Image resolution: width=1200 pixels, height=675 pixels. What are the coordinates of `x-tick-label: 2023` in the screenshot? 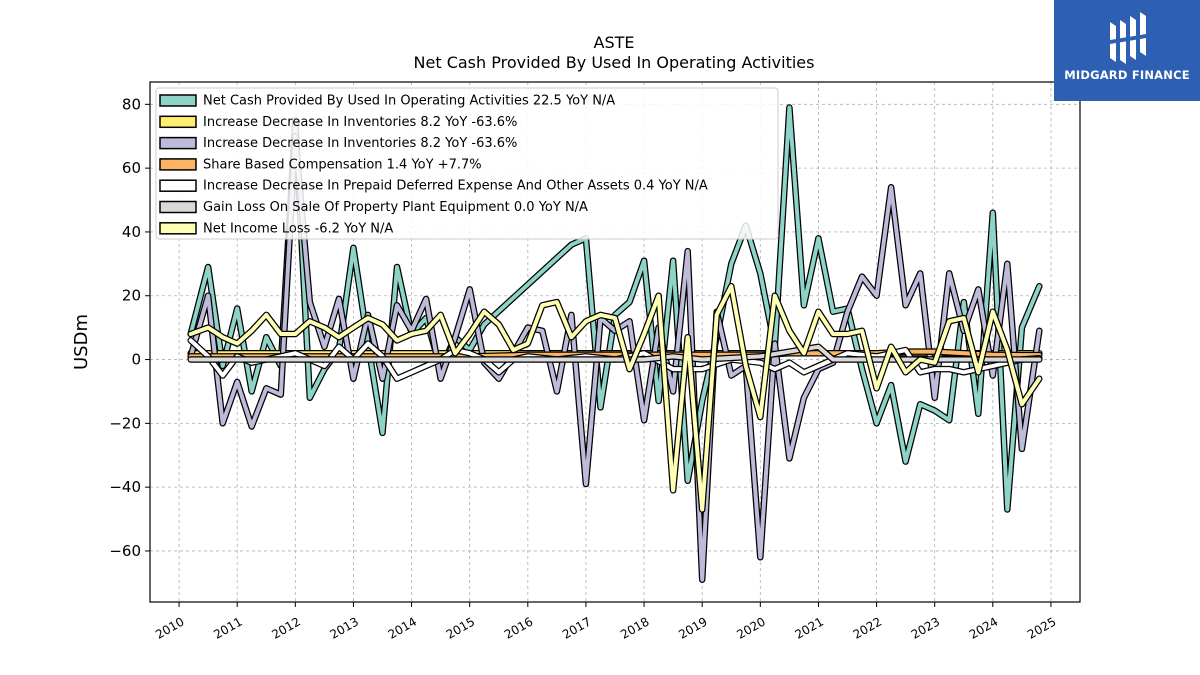 It's located at (925, 627).